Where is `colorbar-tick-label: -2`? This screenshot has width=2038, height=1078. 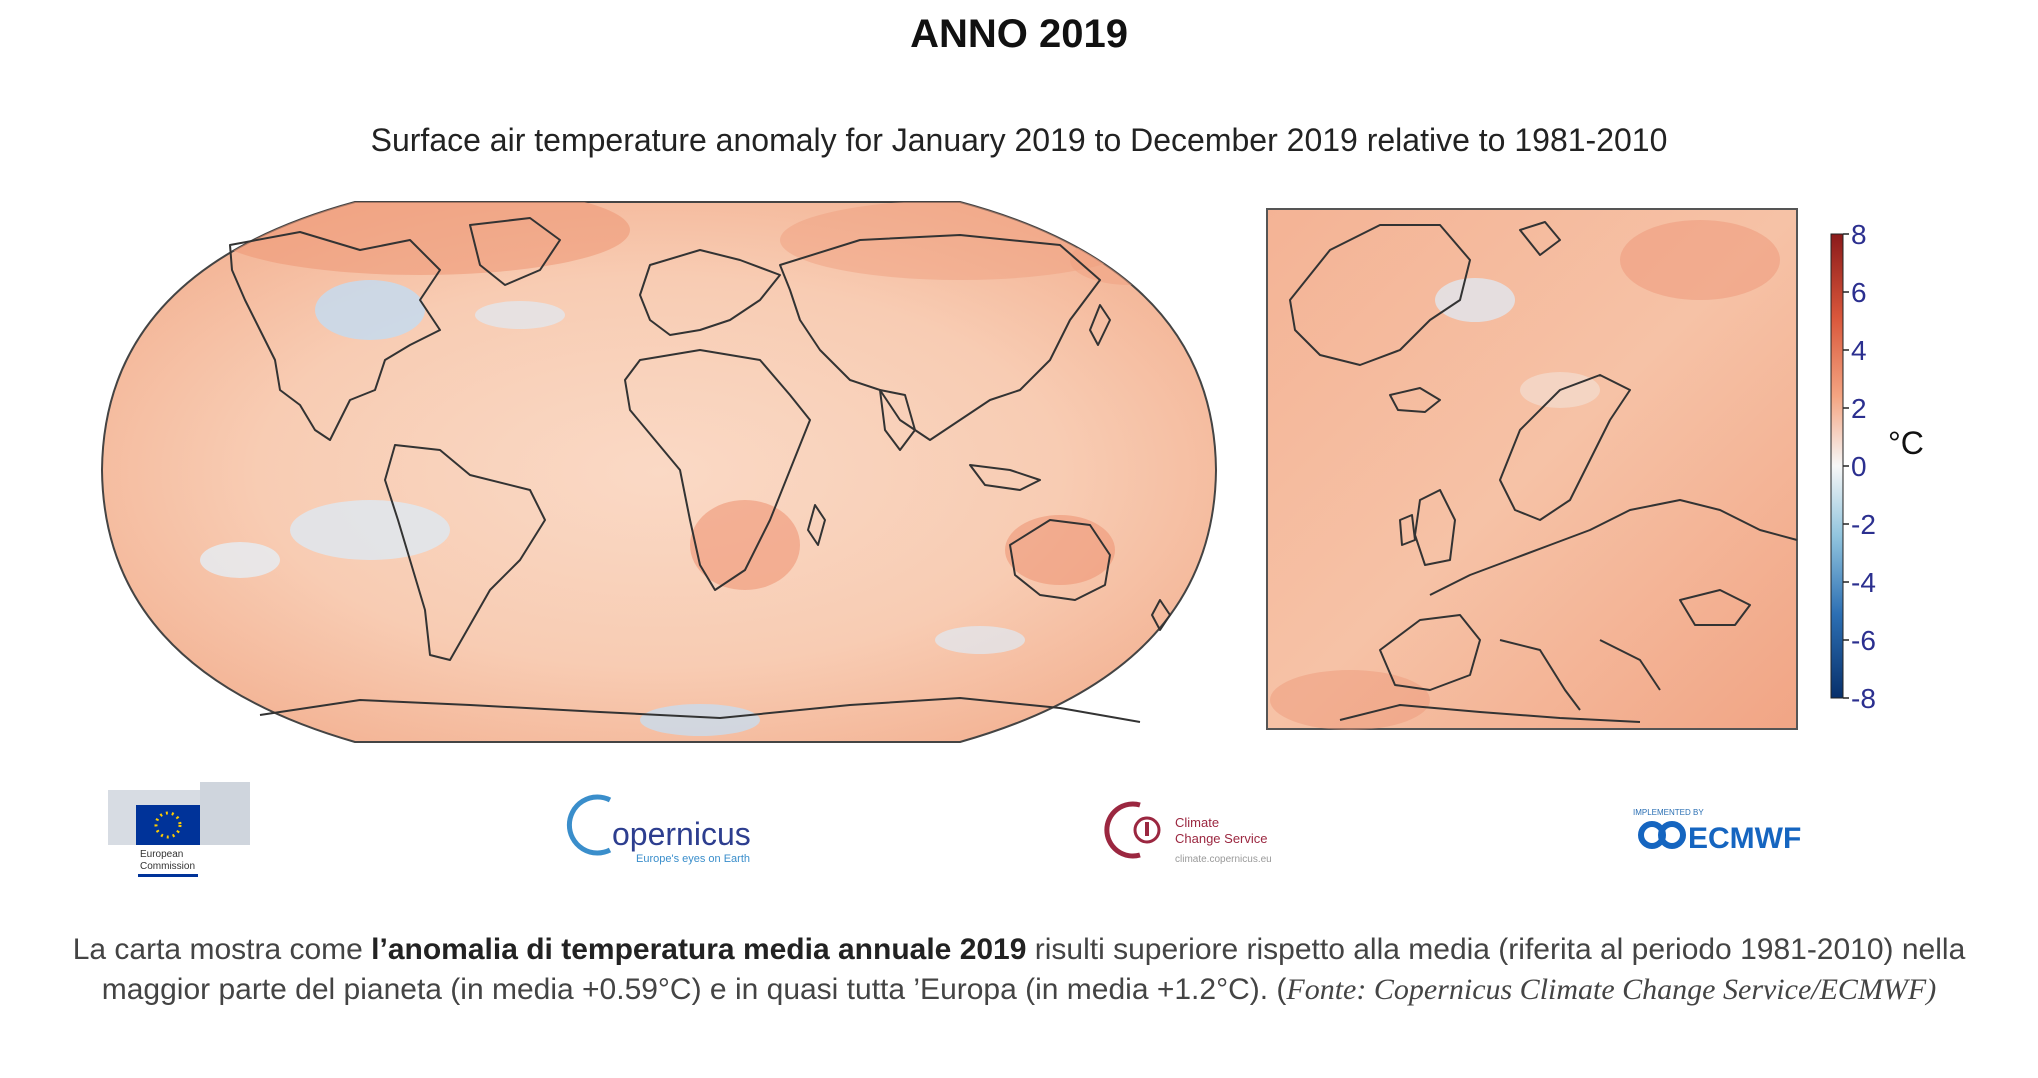 colorbar-tick-label: -2 is located at coordinates (1863, 524).